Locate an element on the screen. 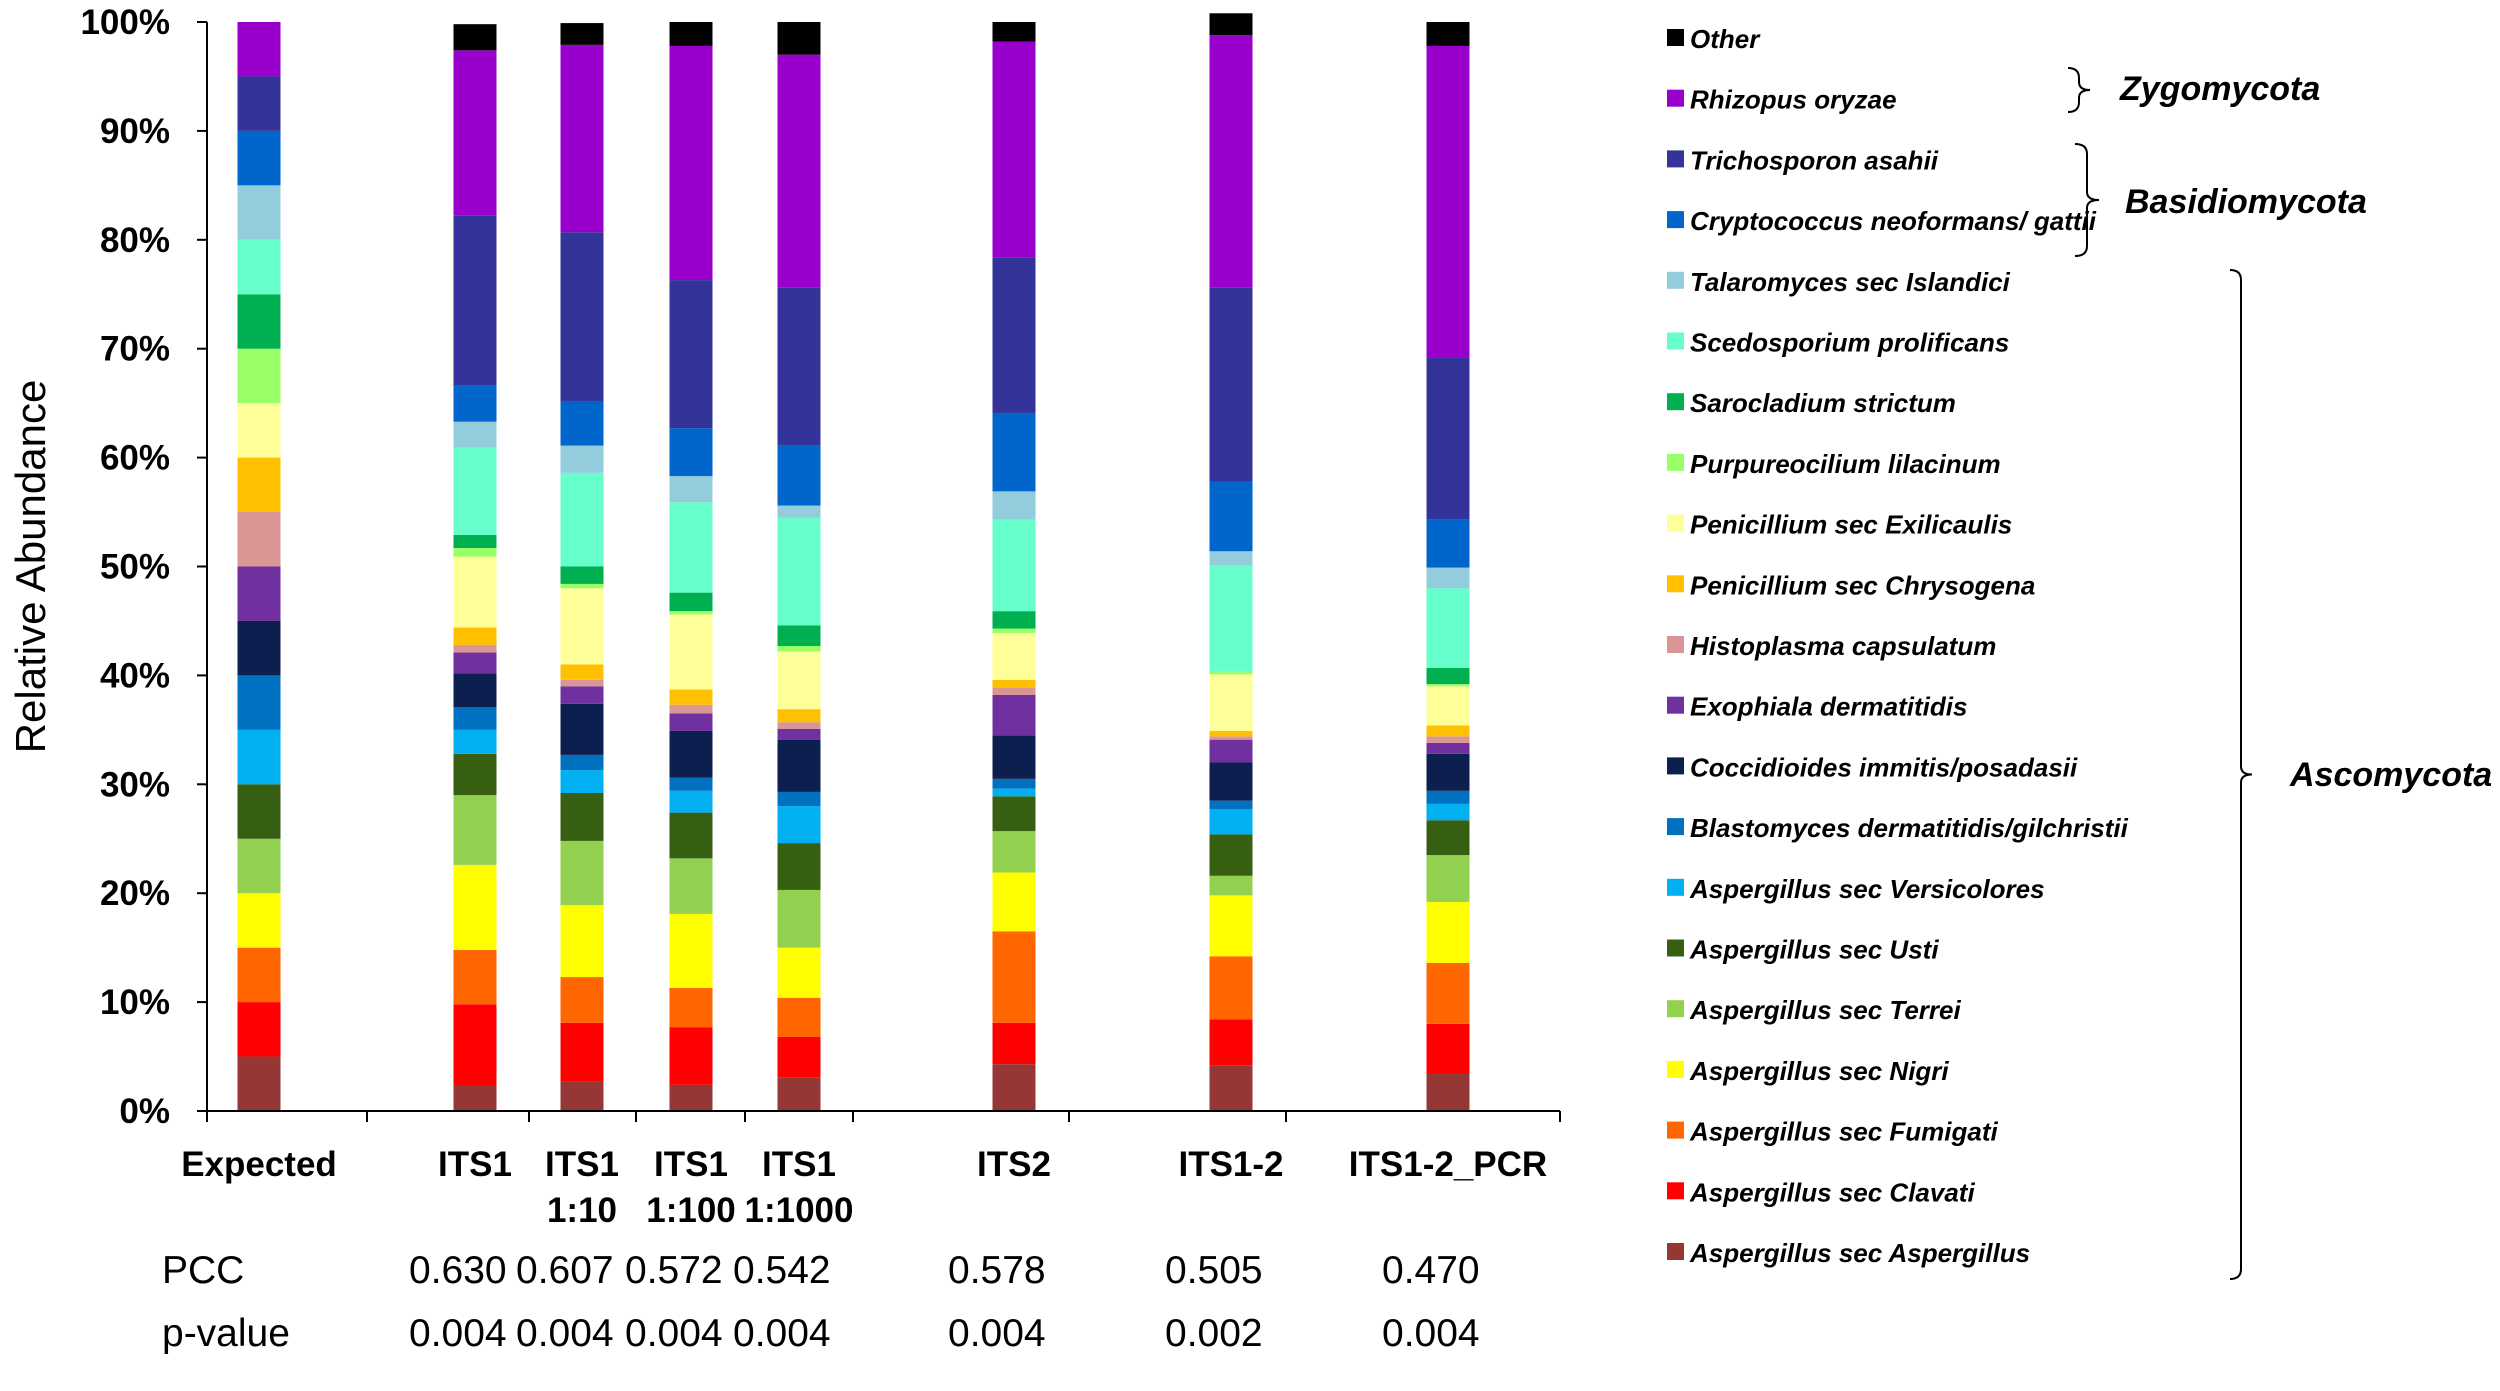  legend-item-aspergillus-sec-fumigati: Aspergillus sec Fumigati is located at coordinates (1833, 1132).